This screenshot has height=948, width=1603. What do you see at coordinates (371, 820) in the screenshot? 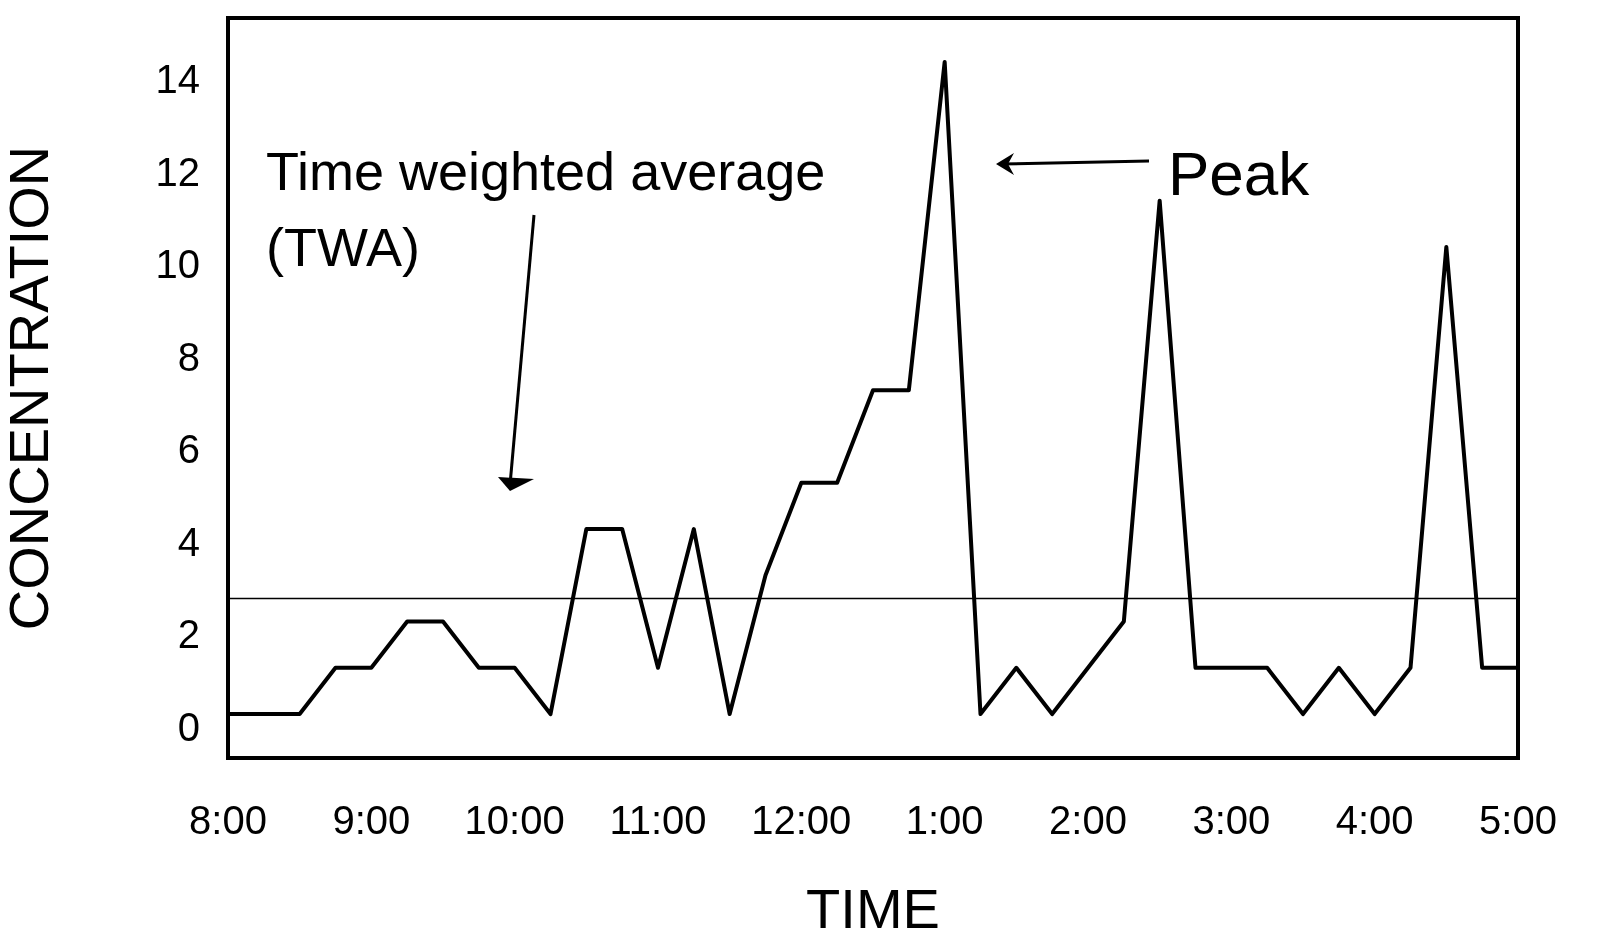
I see `x-tick-label: 9:00` at bounding box center [371, 820].